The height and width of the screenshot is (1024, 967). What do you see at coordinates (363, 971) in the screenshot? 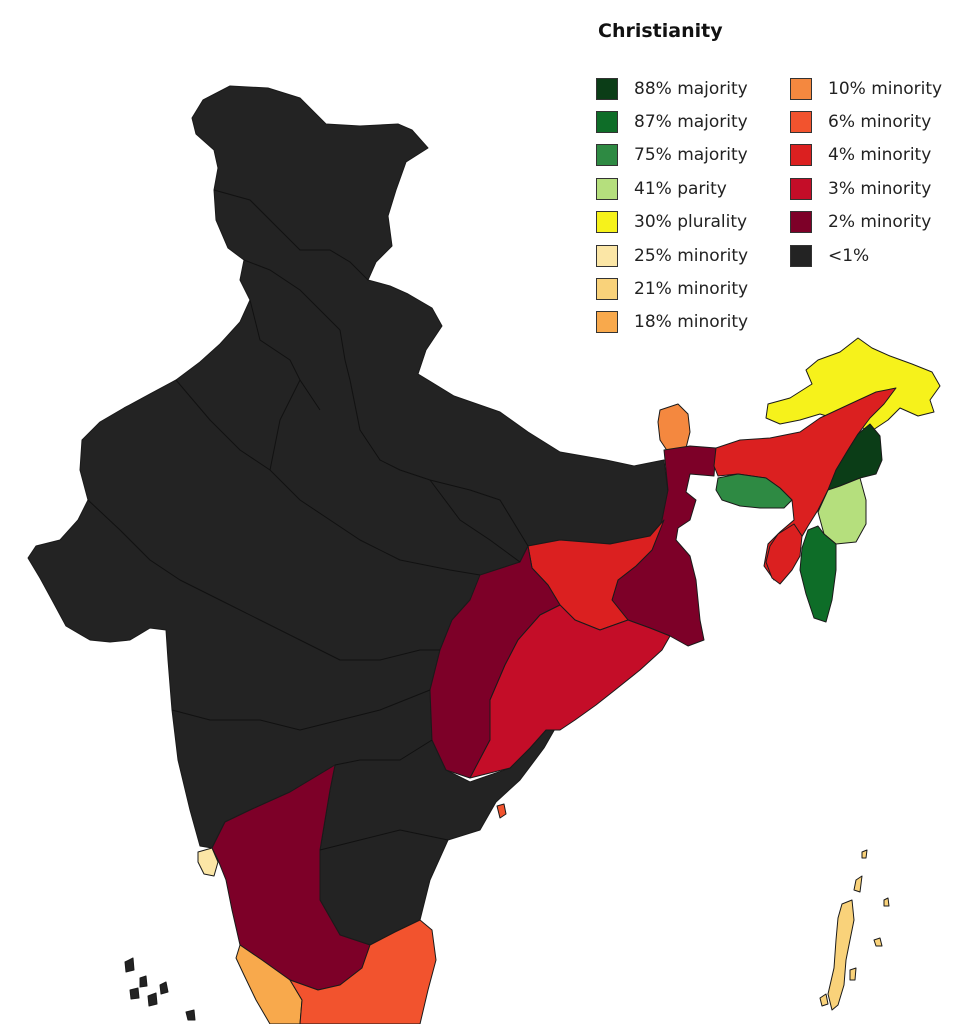
I see `region-tamil-nadu` at bounding box center [363, 971].